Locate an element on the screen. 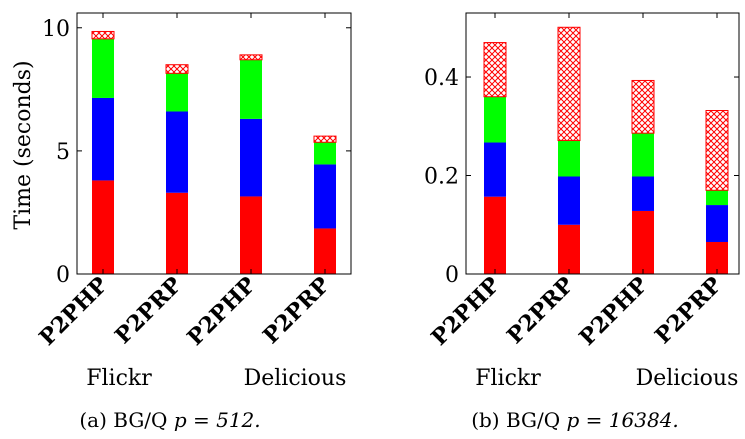 The image size is (745, 439). caption-a-math: p = 512. is located at coordinates (217, 420).